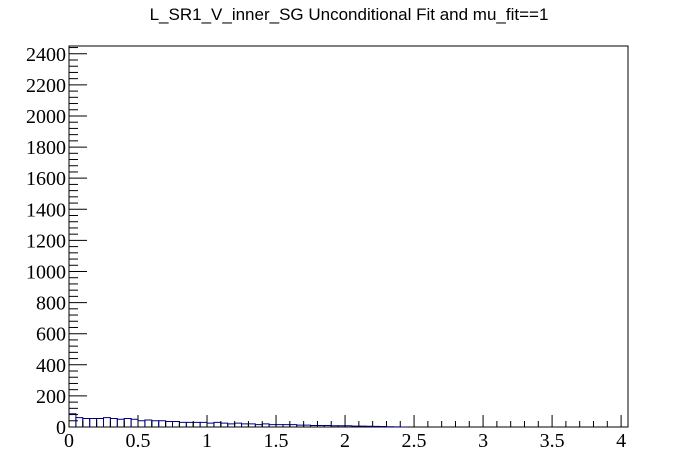 The image size is (698, 474). I want to click on x-tick-label: 0.5, so click(138, 441).